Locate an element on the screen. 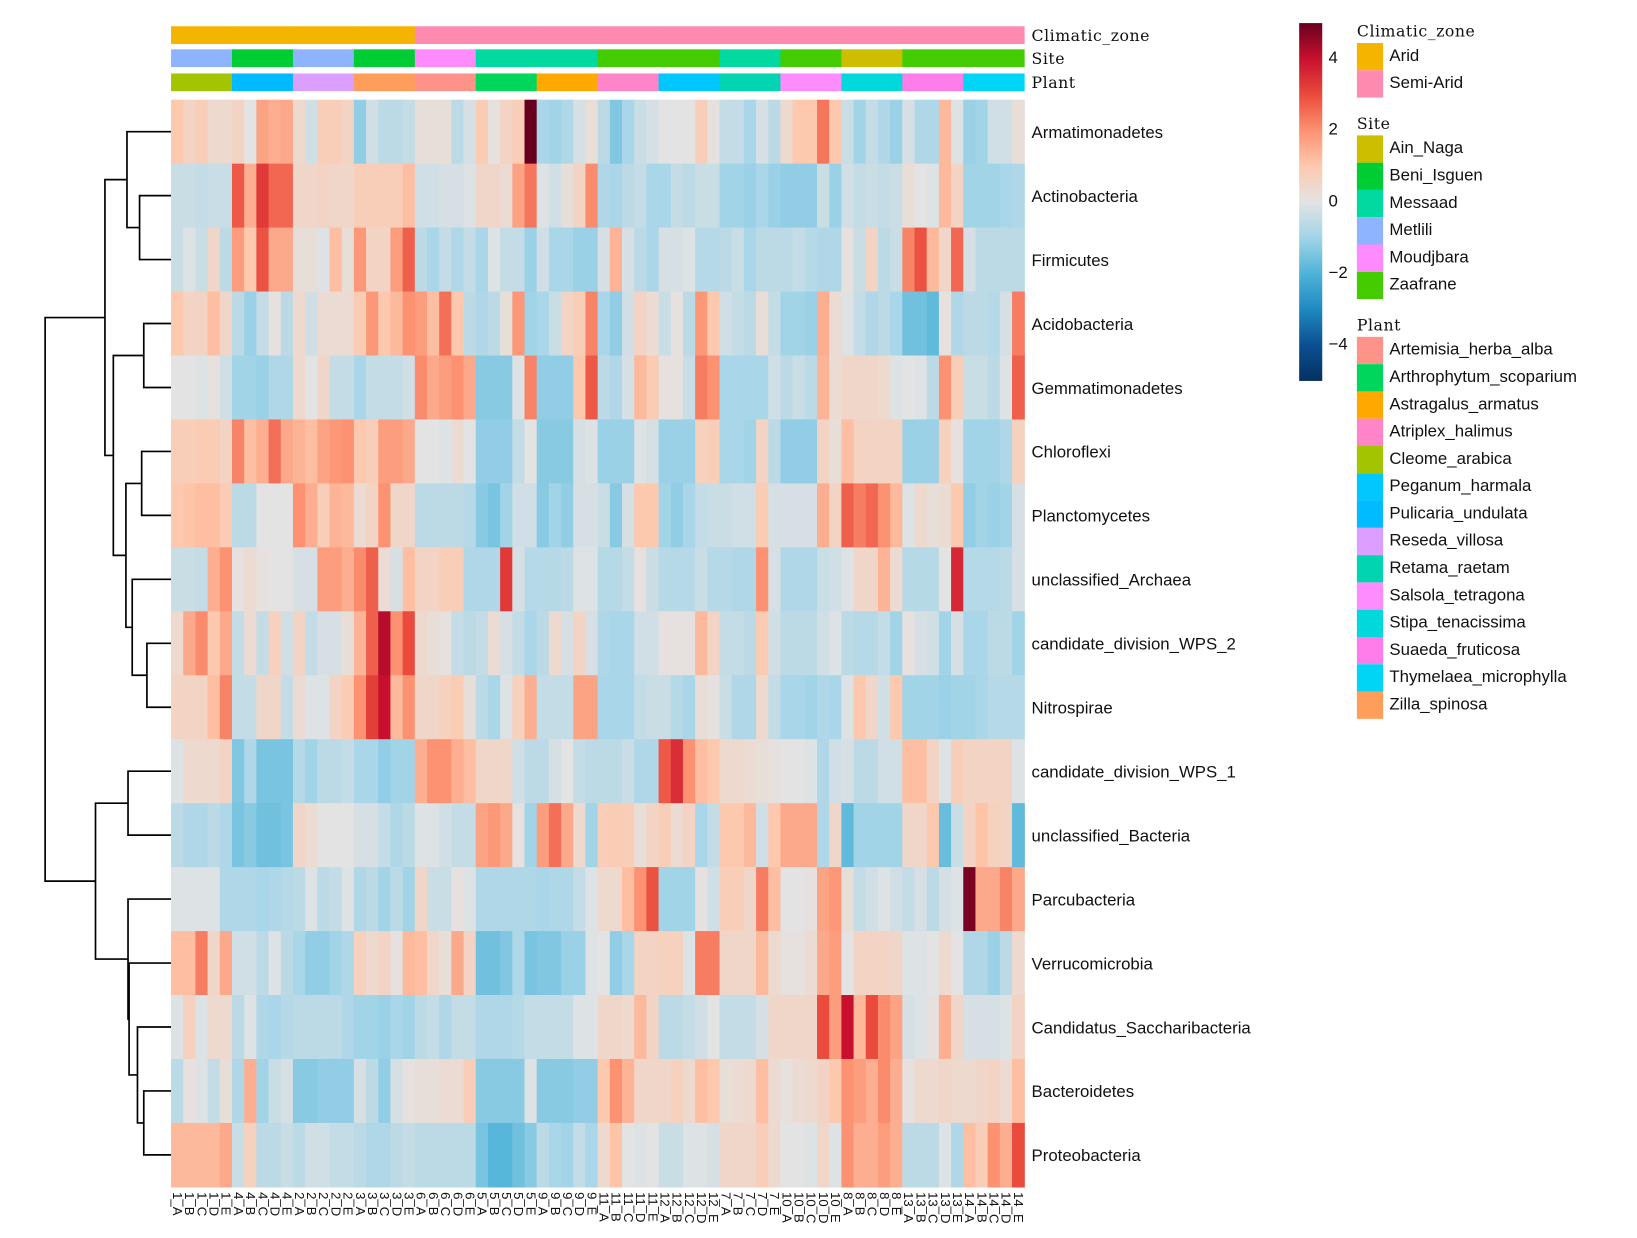  annotation-cell-site is located at coordinates (567, 58).